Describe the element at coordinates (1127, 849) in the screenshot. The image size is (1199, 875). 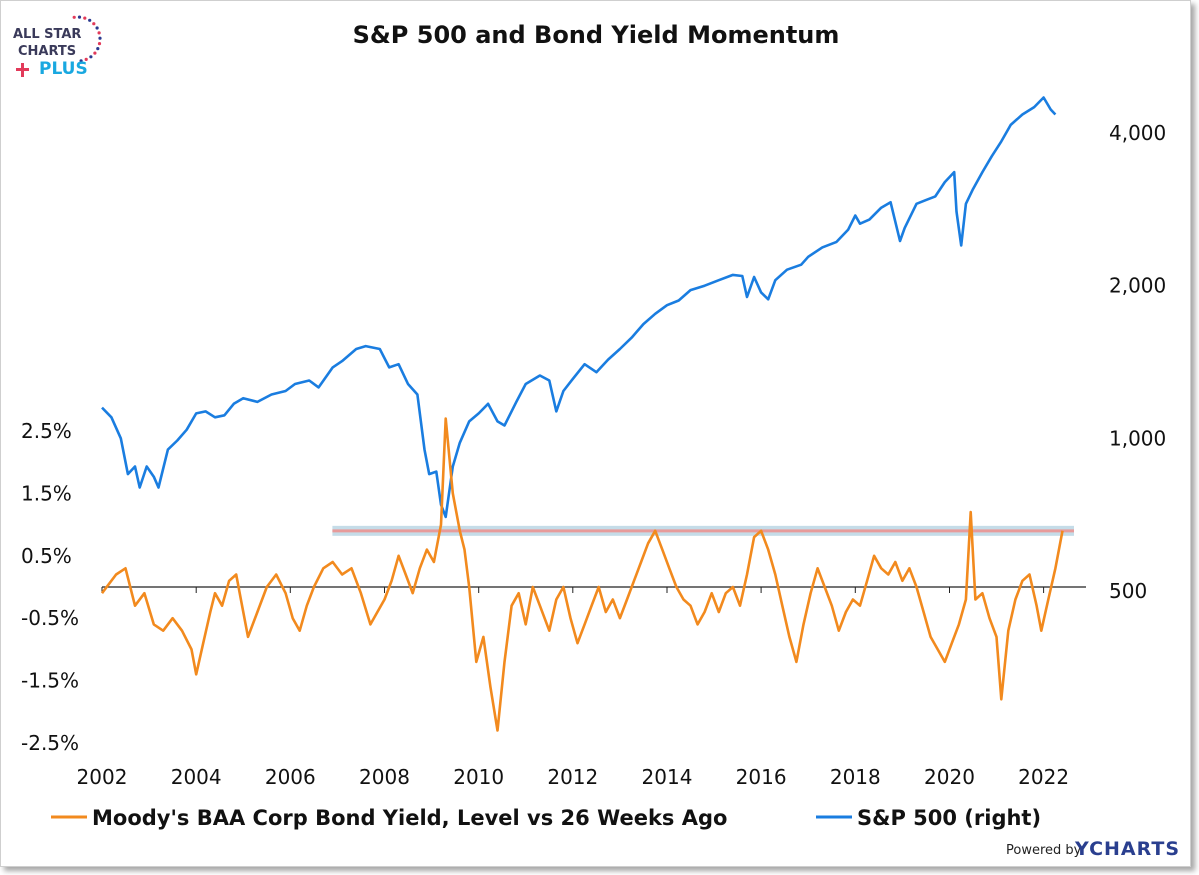
I see `ycharts-logo: YCHARTS` at that location.